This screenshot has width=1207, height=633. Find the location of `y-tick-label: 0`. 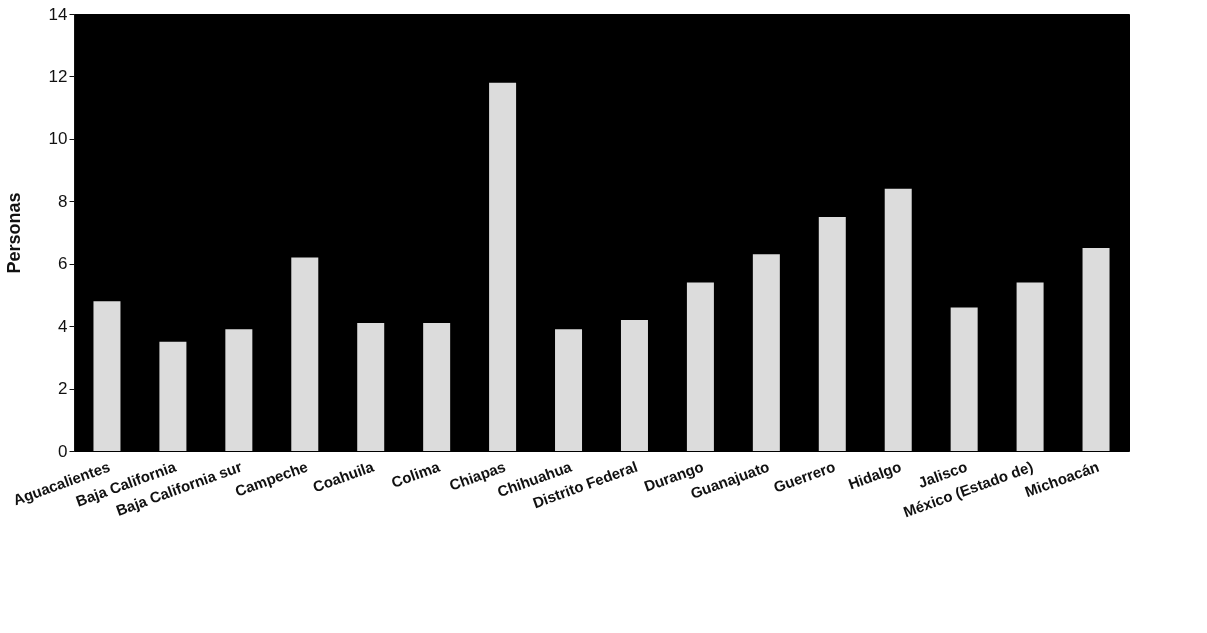

y-tick-label: 0 is located at coordinates (63, 451).